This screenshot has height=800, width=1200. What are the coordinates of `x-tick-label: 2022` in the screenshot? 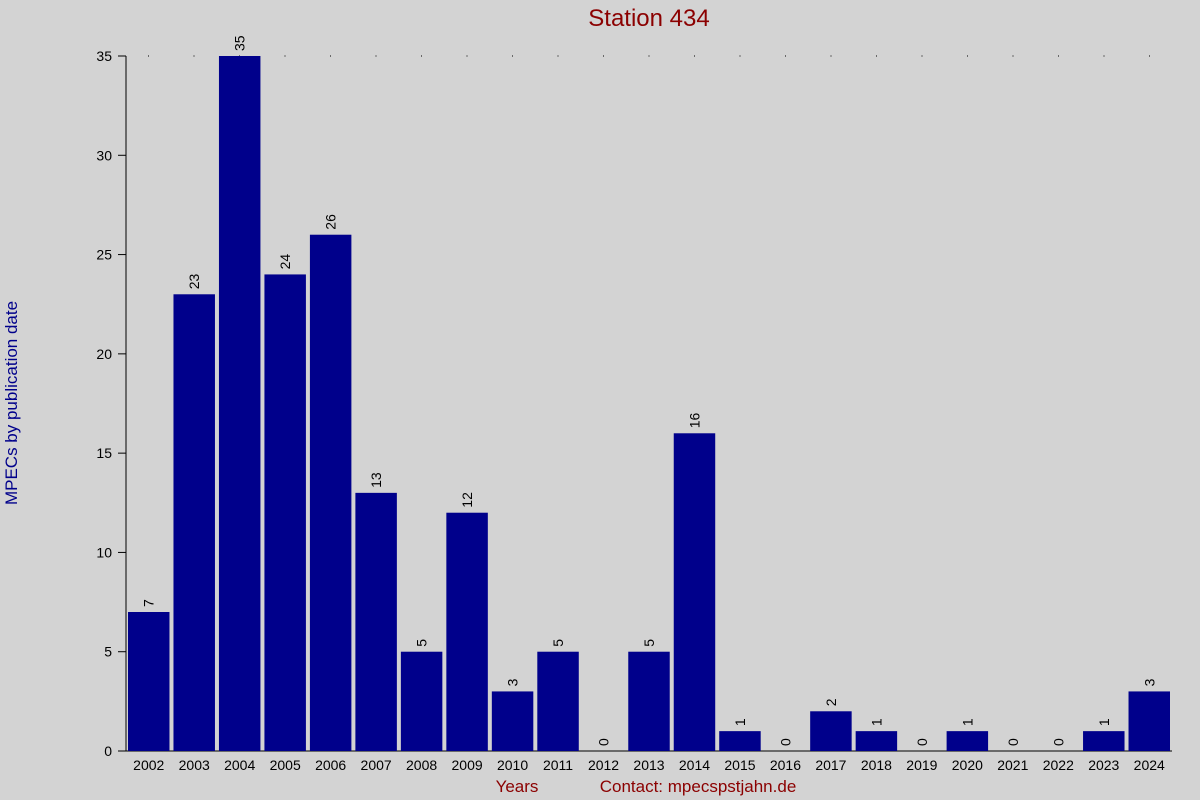 It's located at (1058, 765).